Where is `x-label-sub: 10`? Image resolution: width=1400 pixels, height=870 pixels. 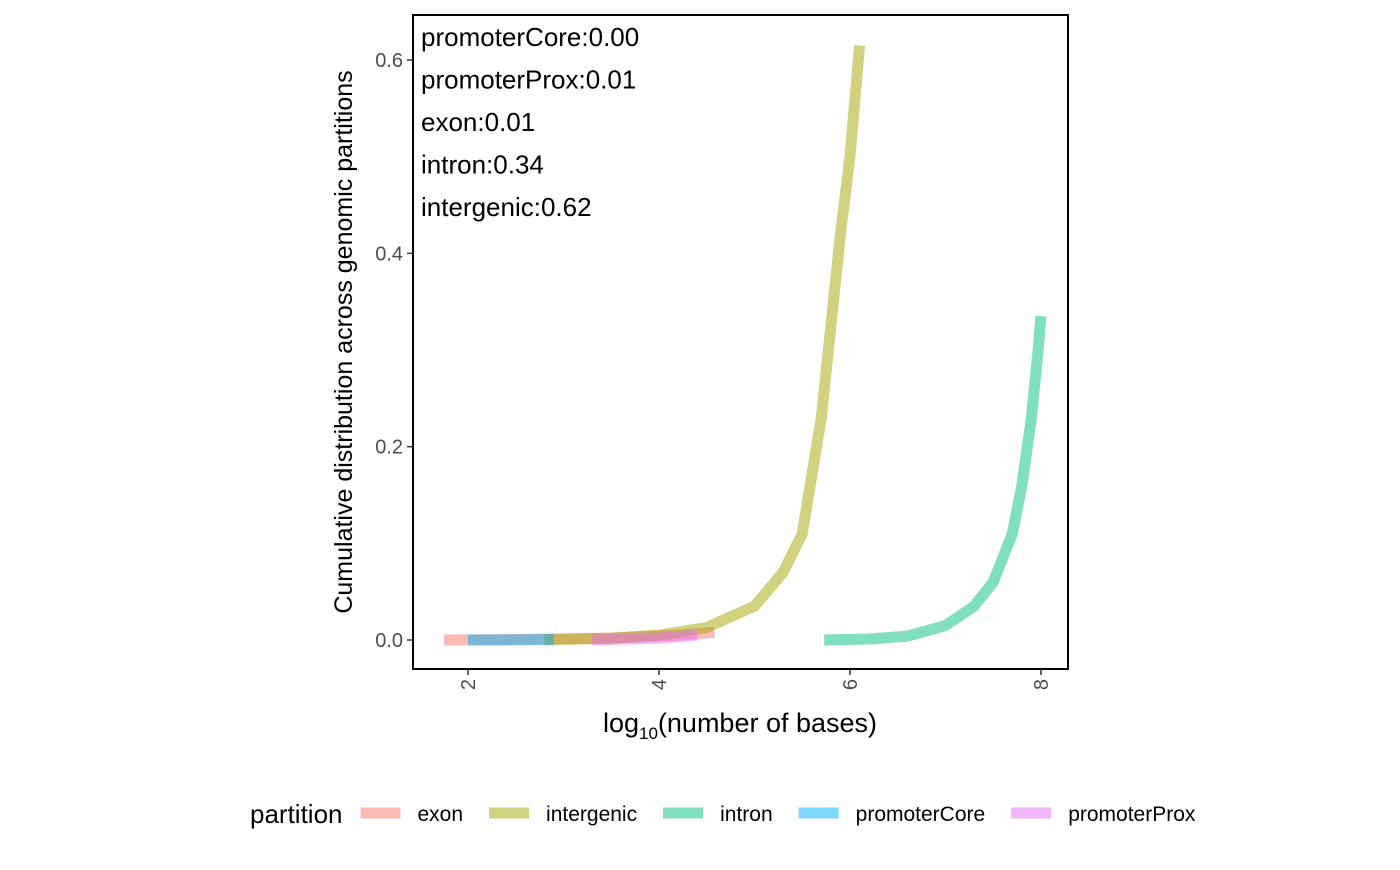 x-label-sub: 10 is located at coordinates (648, 733).